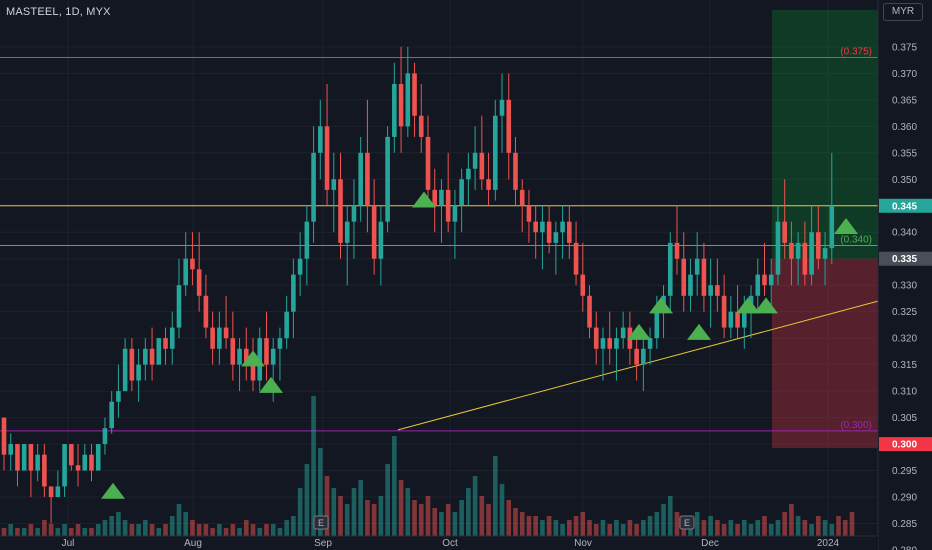 Image resolution: width=932 pixels, height=550 pixels. Describe the element at coordinates (904, 471) in the screenshot. I see `price-tick-label: 0.295` at that location.